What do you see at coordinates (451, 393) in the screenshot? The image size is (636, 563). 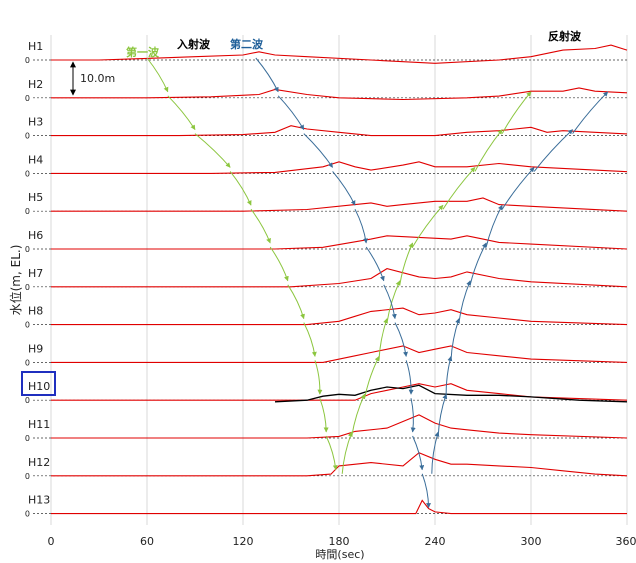 I see `series-line-h10-measured` at bounding box center [451, 393].